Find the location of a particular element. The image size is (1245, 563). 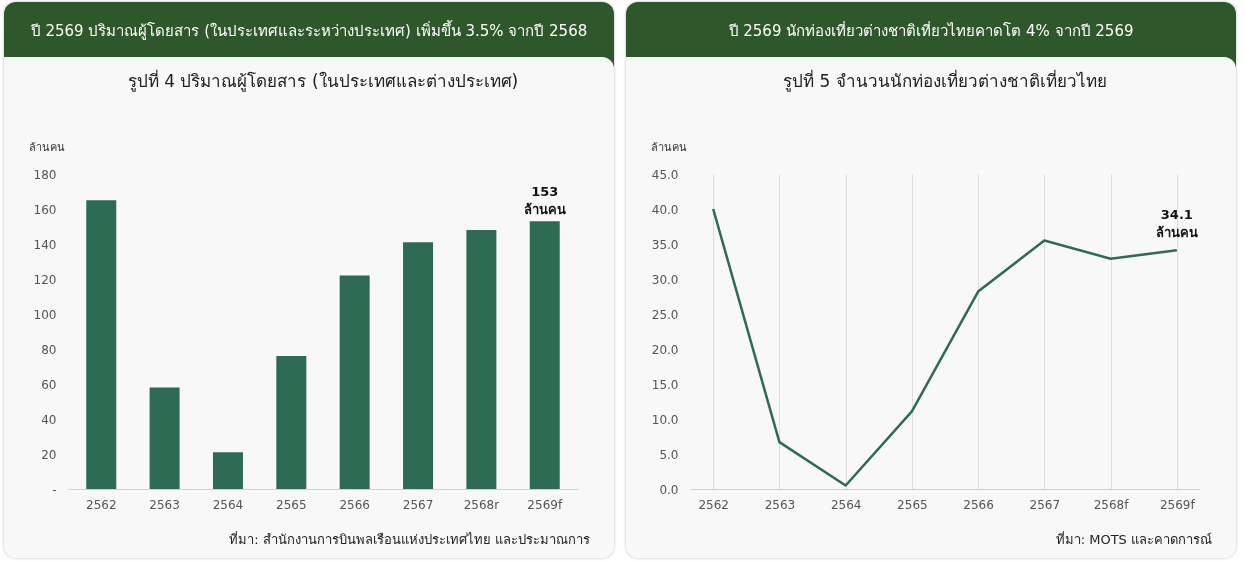

chart-subtitle: รูปที่ 5 จำนวนนักท่องเที่ยวต่างชาติเที่ยวไทย is located at coordinates (945, 80).